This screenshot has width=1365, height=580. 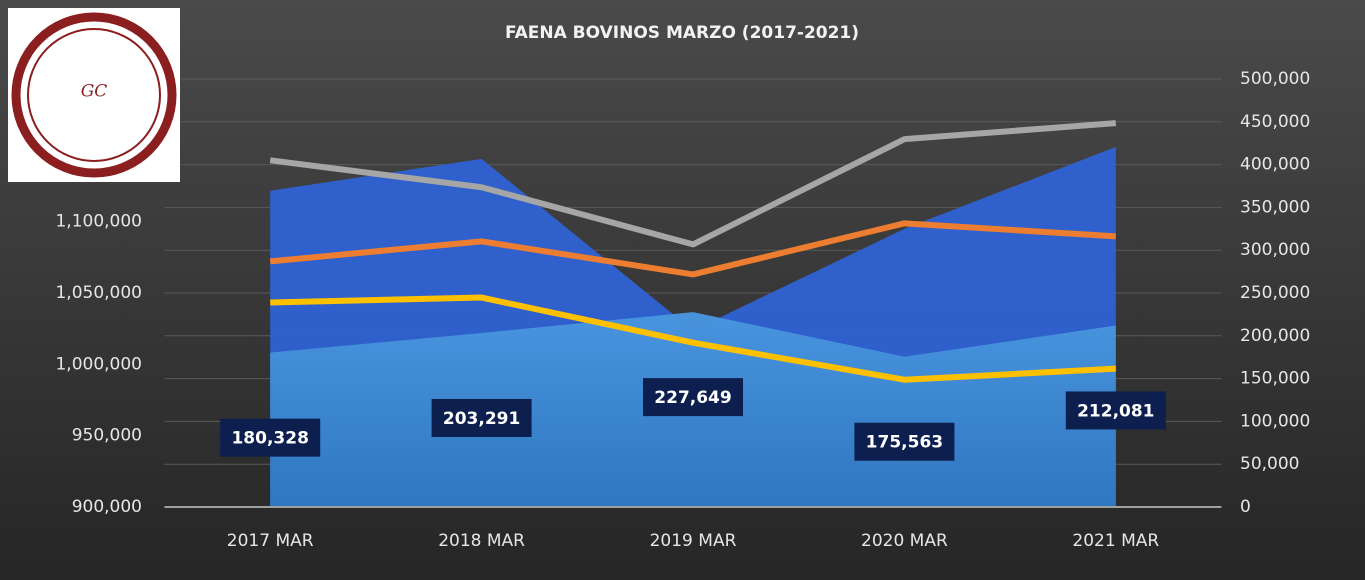 I want to click on value-label: 212,081, so click(x=1115, y=411).